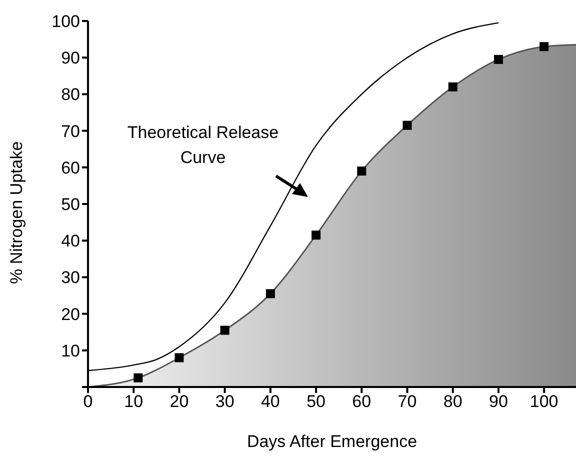  Describe the element at coordinates (224, 402) in the screenshot. I see `x-tick-label: 30` at that location.